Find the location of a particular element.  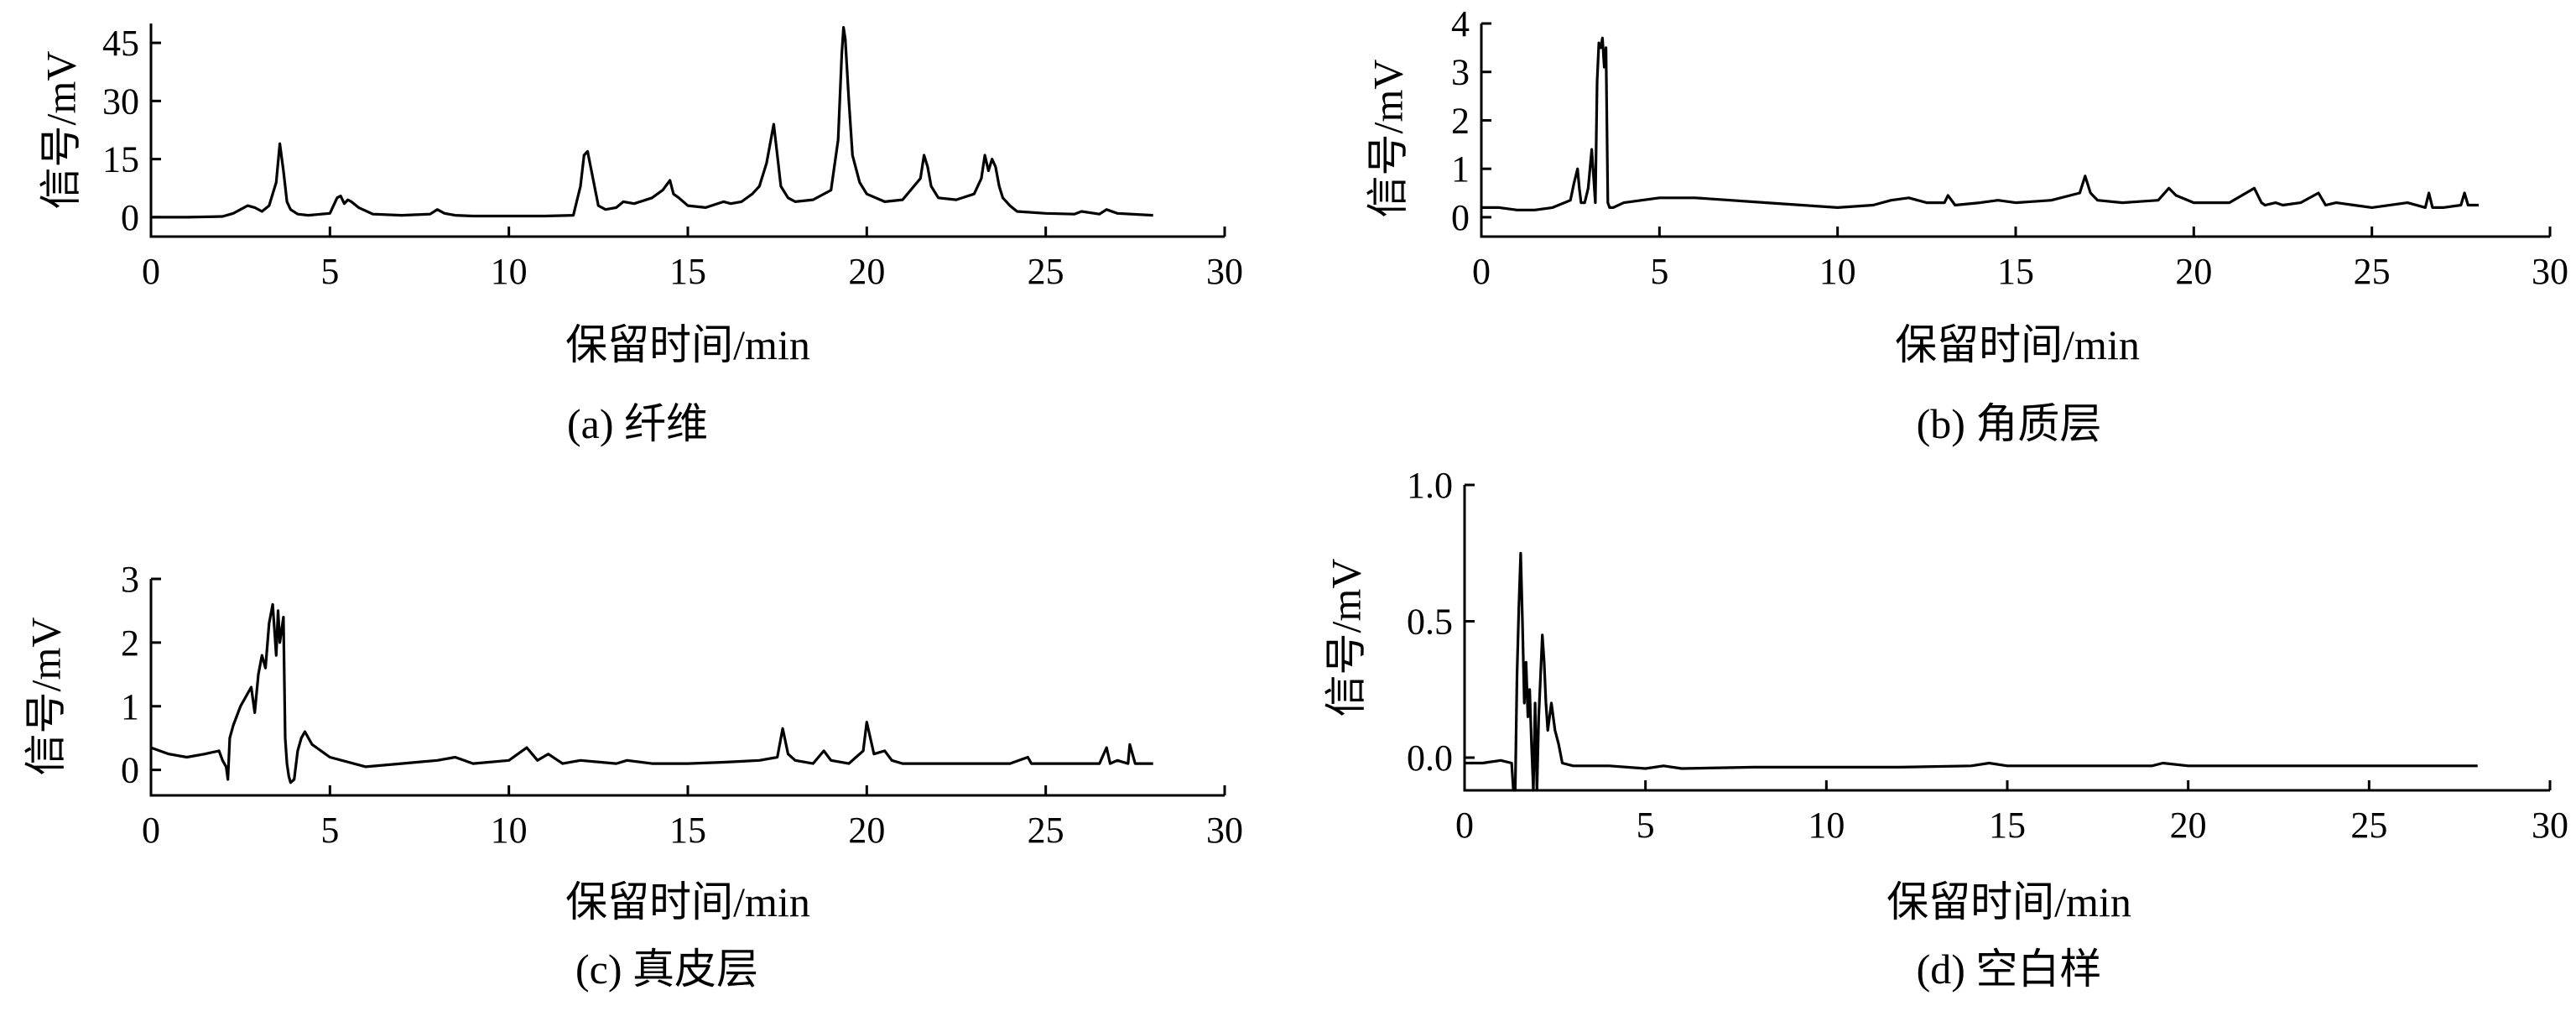

panel-a-ticks: 0 5 10 15 20 25 30 0 15 30 45 is located at coordinates (672, 157).